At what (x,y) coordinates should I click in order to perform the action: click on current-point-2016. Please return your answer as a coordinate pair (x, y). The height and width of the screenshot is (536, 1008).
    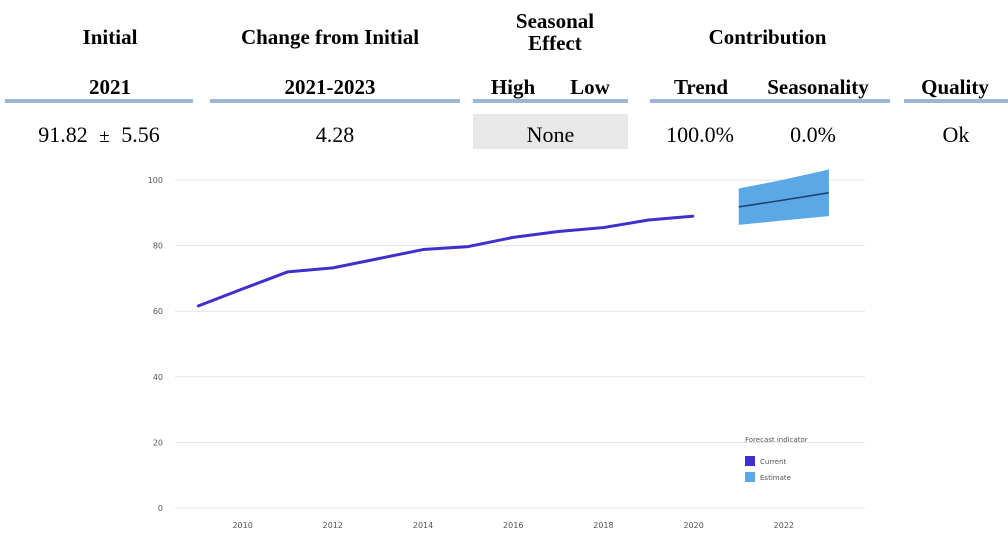
    Looking at the image, I should click on (513, 237).